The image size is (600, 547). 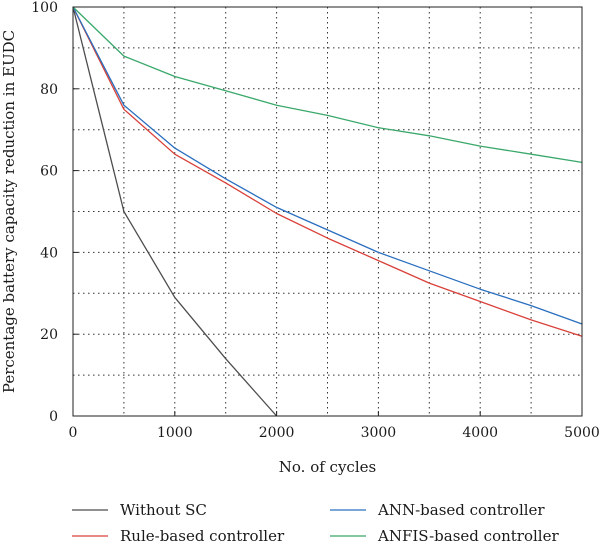 I want to click on legend-label: Rule-based controller, so click(x=202, y=535).